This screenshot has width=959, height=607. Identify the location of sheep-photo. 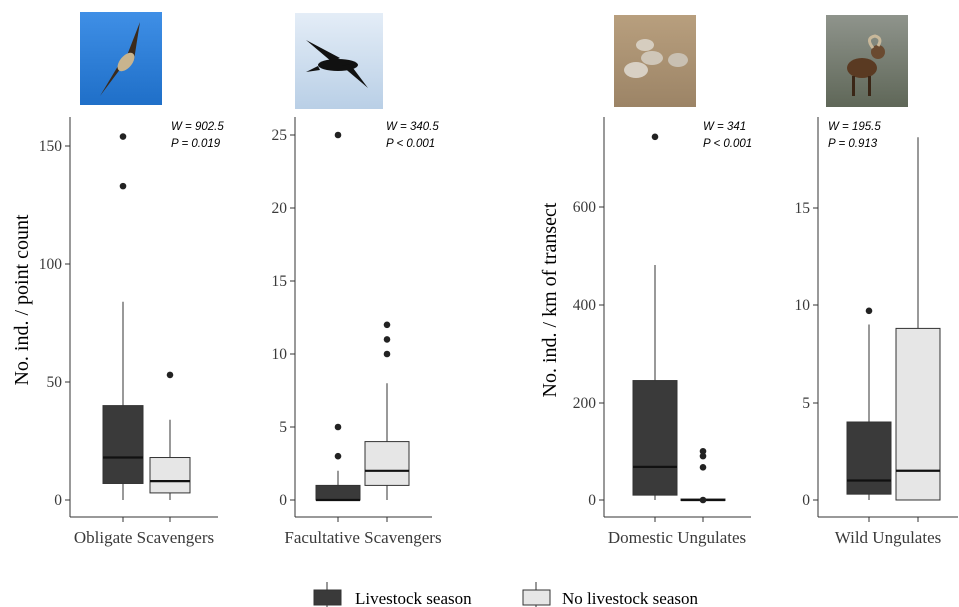
(655, 61).